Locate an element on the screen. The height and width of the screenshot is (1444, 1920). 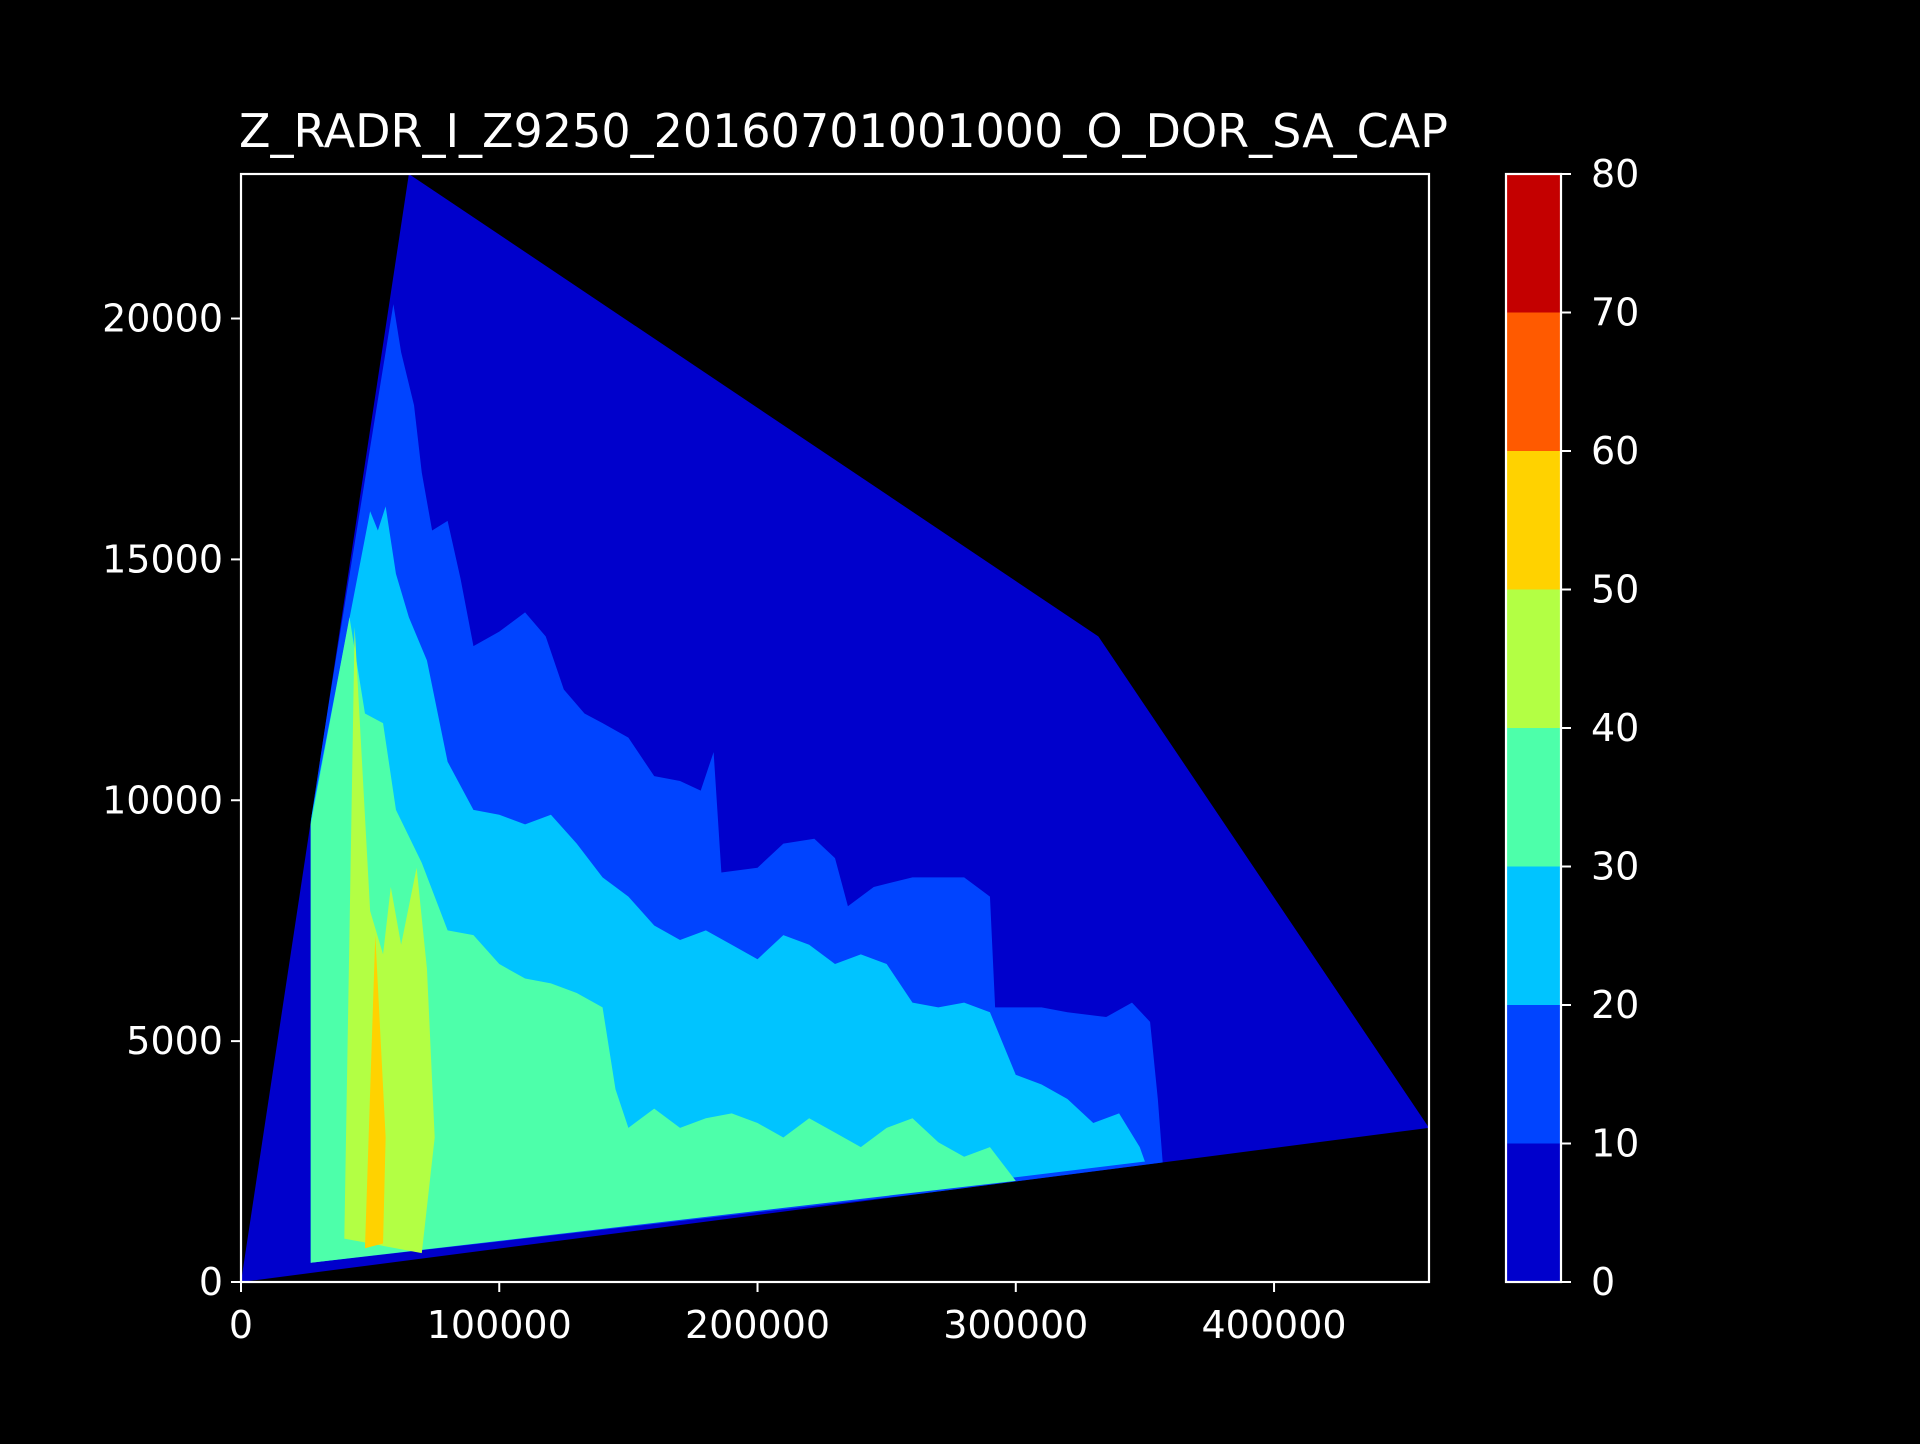
colorbar-tick-label: 10 is located at coordinates (1615, 1144).